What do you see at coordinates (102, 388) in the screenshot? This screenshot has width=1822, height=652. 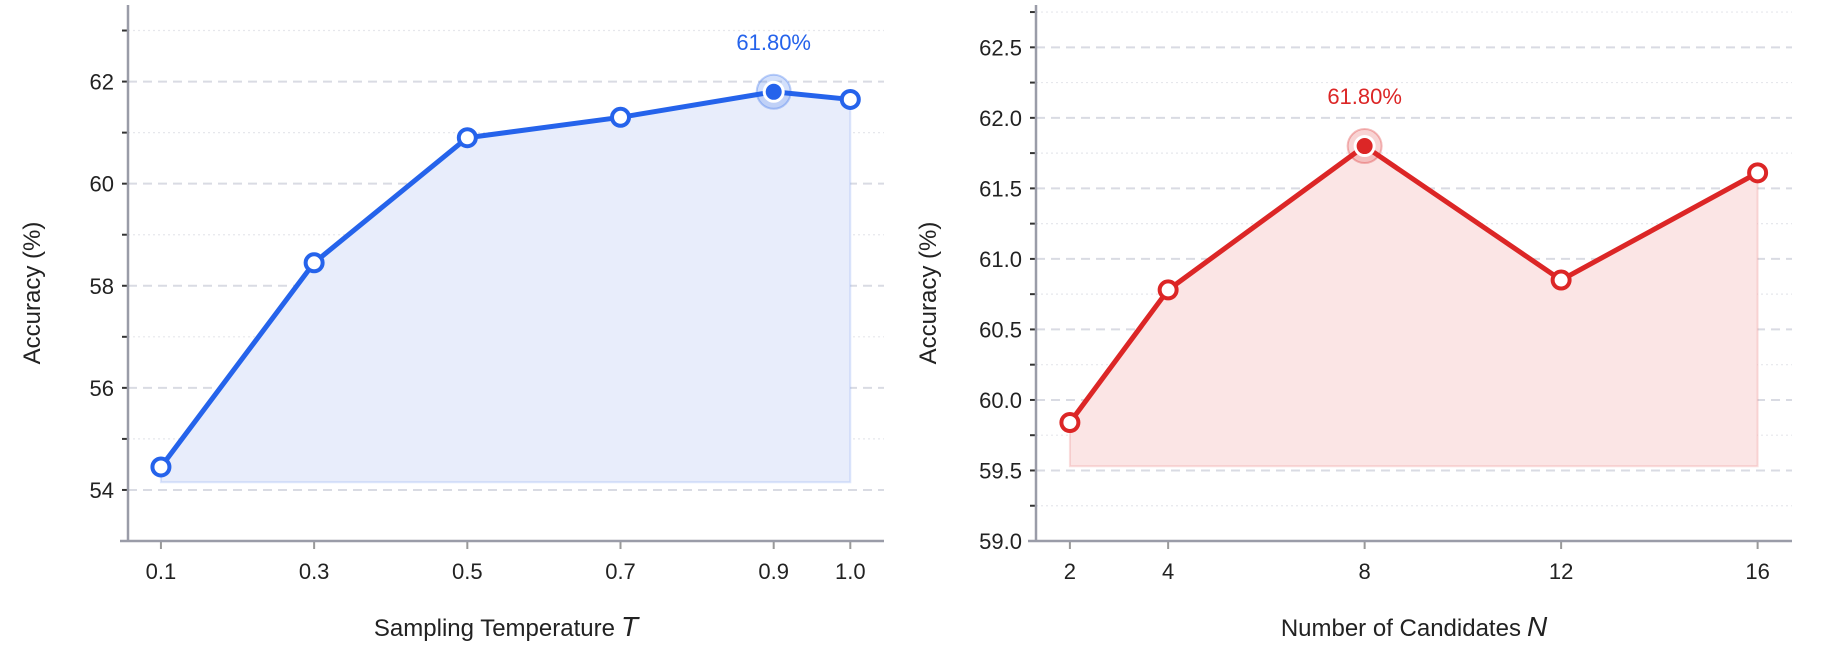 I see `y-tick-label: 56` at bounding box center [102, 388].